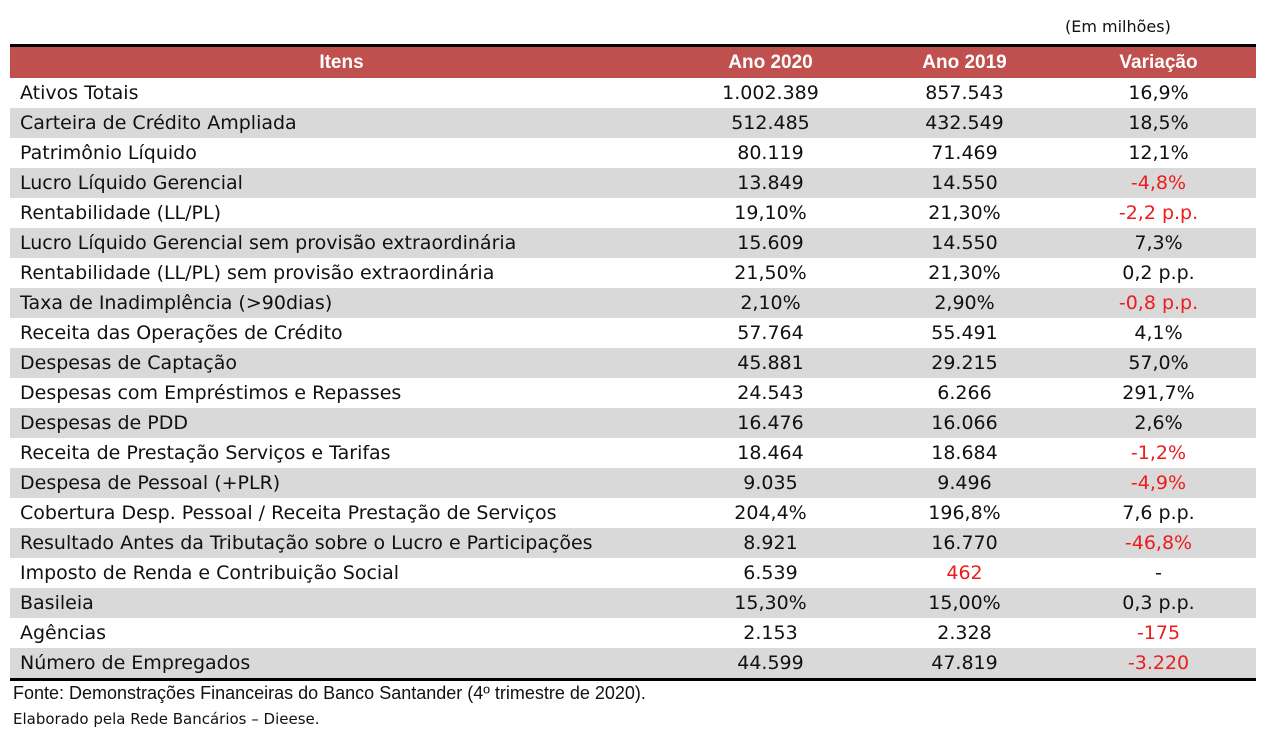 The width and height of the screenshot is (1265, 735). What do you see at coordinates (1158, 183) in the screenshot?
I see `row-variation: -4,8%` at bounding box center [1158, 183].